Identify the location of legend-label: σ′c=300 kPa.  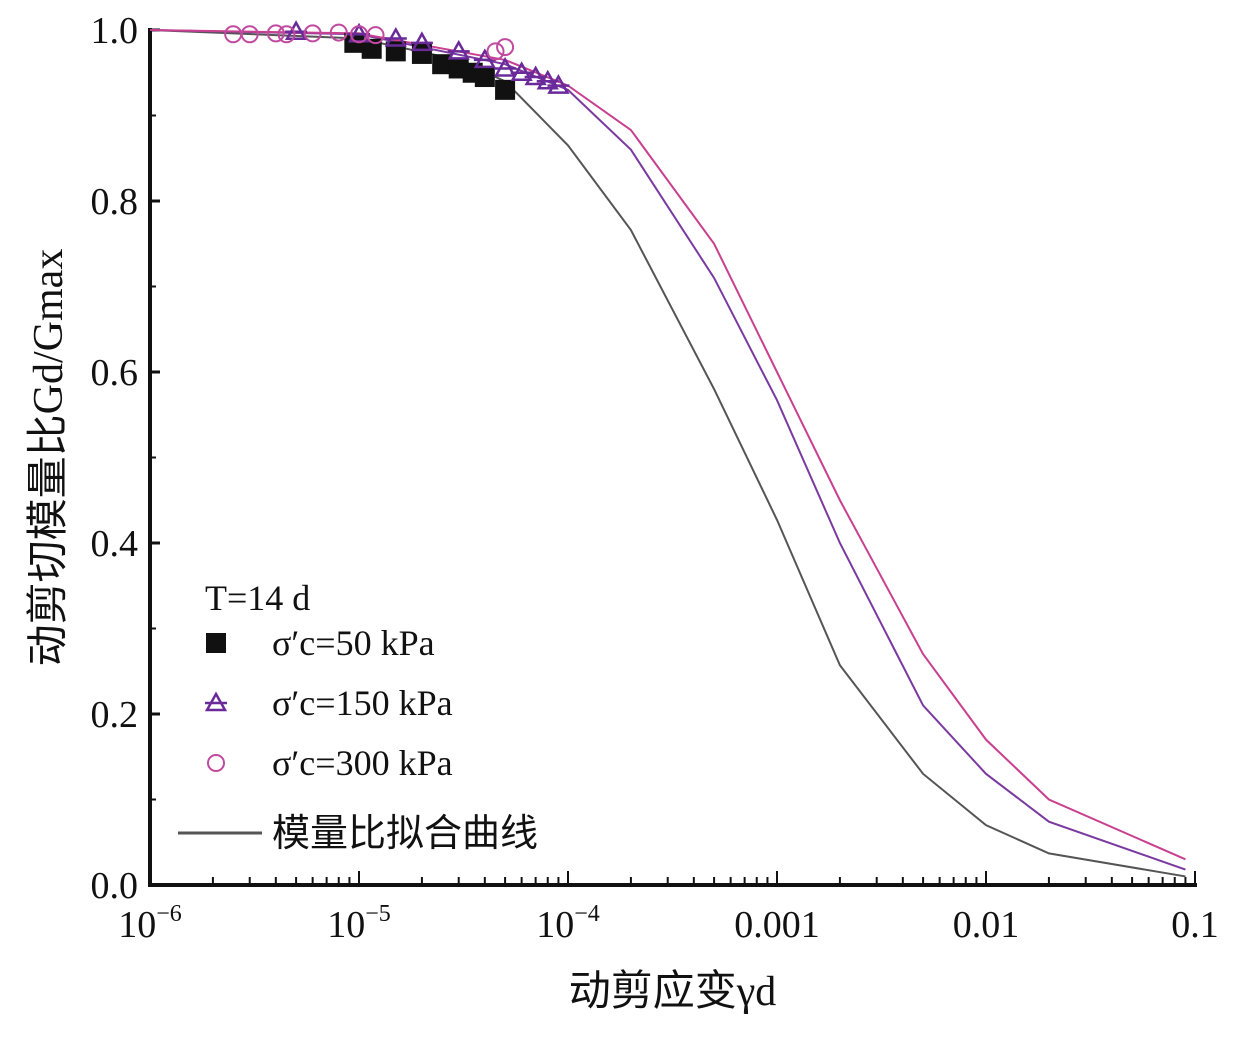
(362, 763).